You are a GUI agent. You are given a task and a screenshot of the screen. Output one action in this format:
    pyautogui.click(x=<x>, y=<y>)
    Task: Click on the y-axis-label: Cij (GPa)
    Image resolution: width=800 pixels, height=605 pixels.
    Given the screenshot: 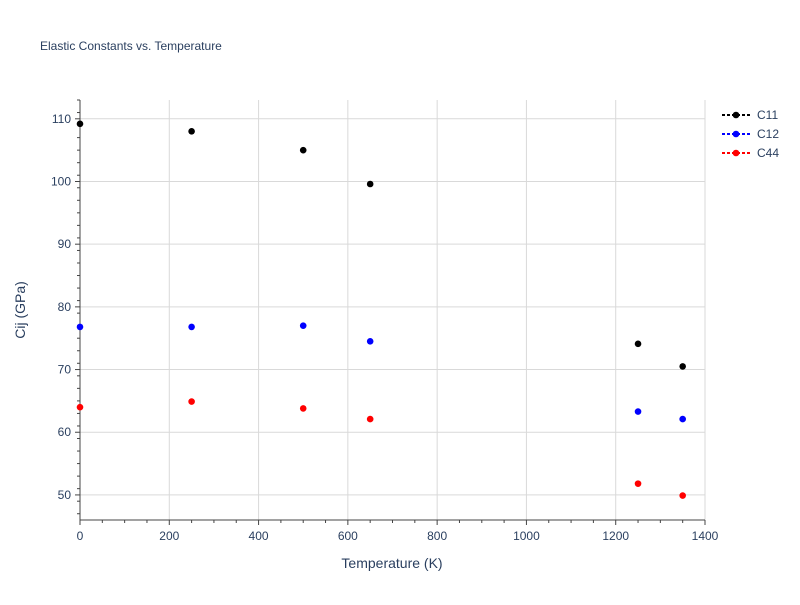 What is the action you would take?
    pyautogui.click(x=20, y=310)
    